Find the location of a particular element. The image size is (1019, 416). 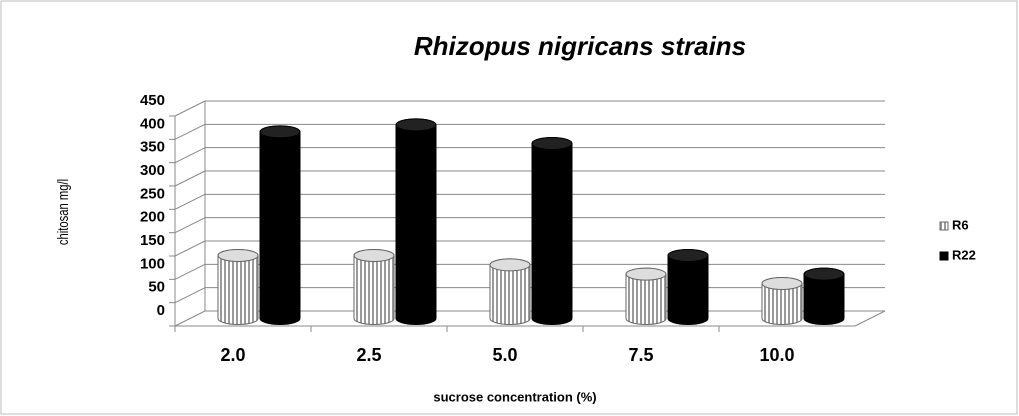

legend-label: R6 is located at coordinates (960, 224).